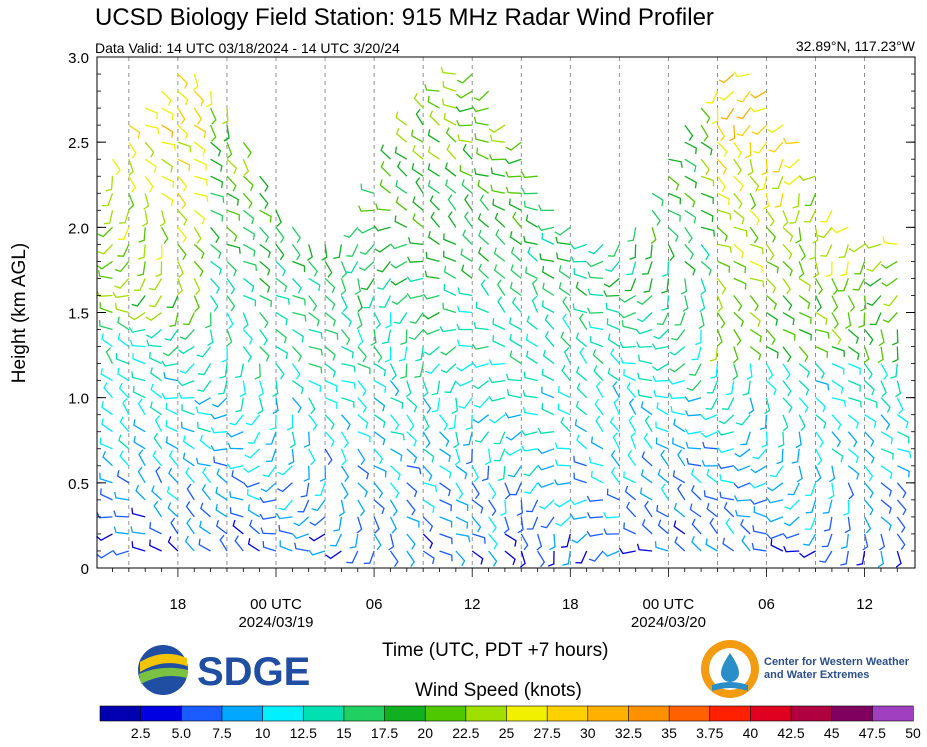 The width and height of the screenshot is (927, 747). Describe the element at coordinates (263, 733) in the screenshot. I see `colorbar-tick-label: 10` at that location.